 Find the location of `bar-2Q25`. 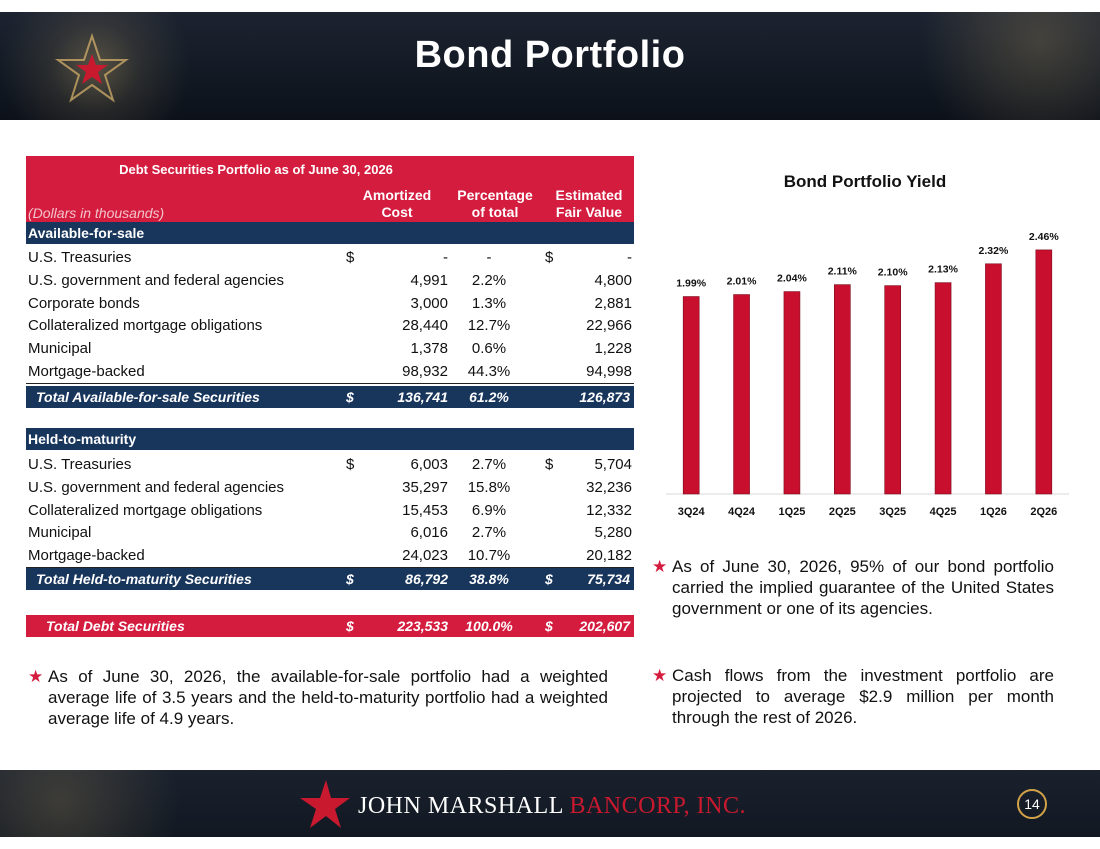

bar-2Q25 is located at coordinates (842, 389).